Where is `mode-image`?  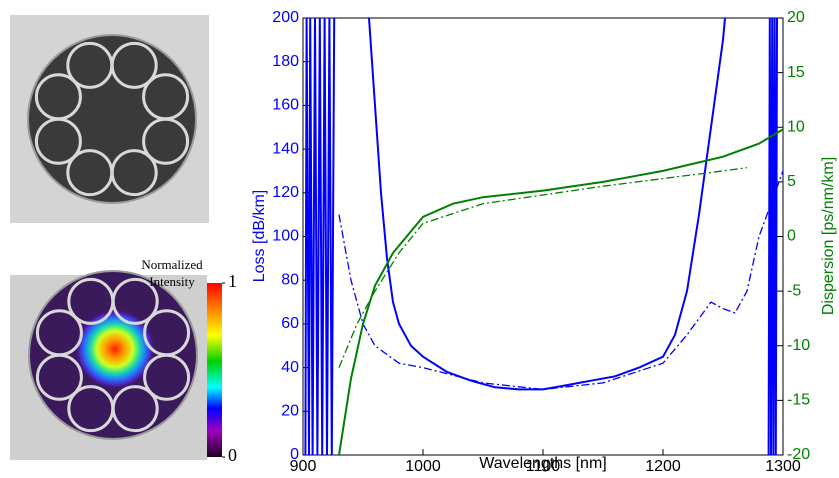 mode-image is located at coordinates (108, 365).